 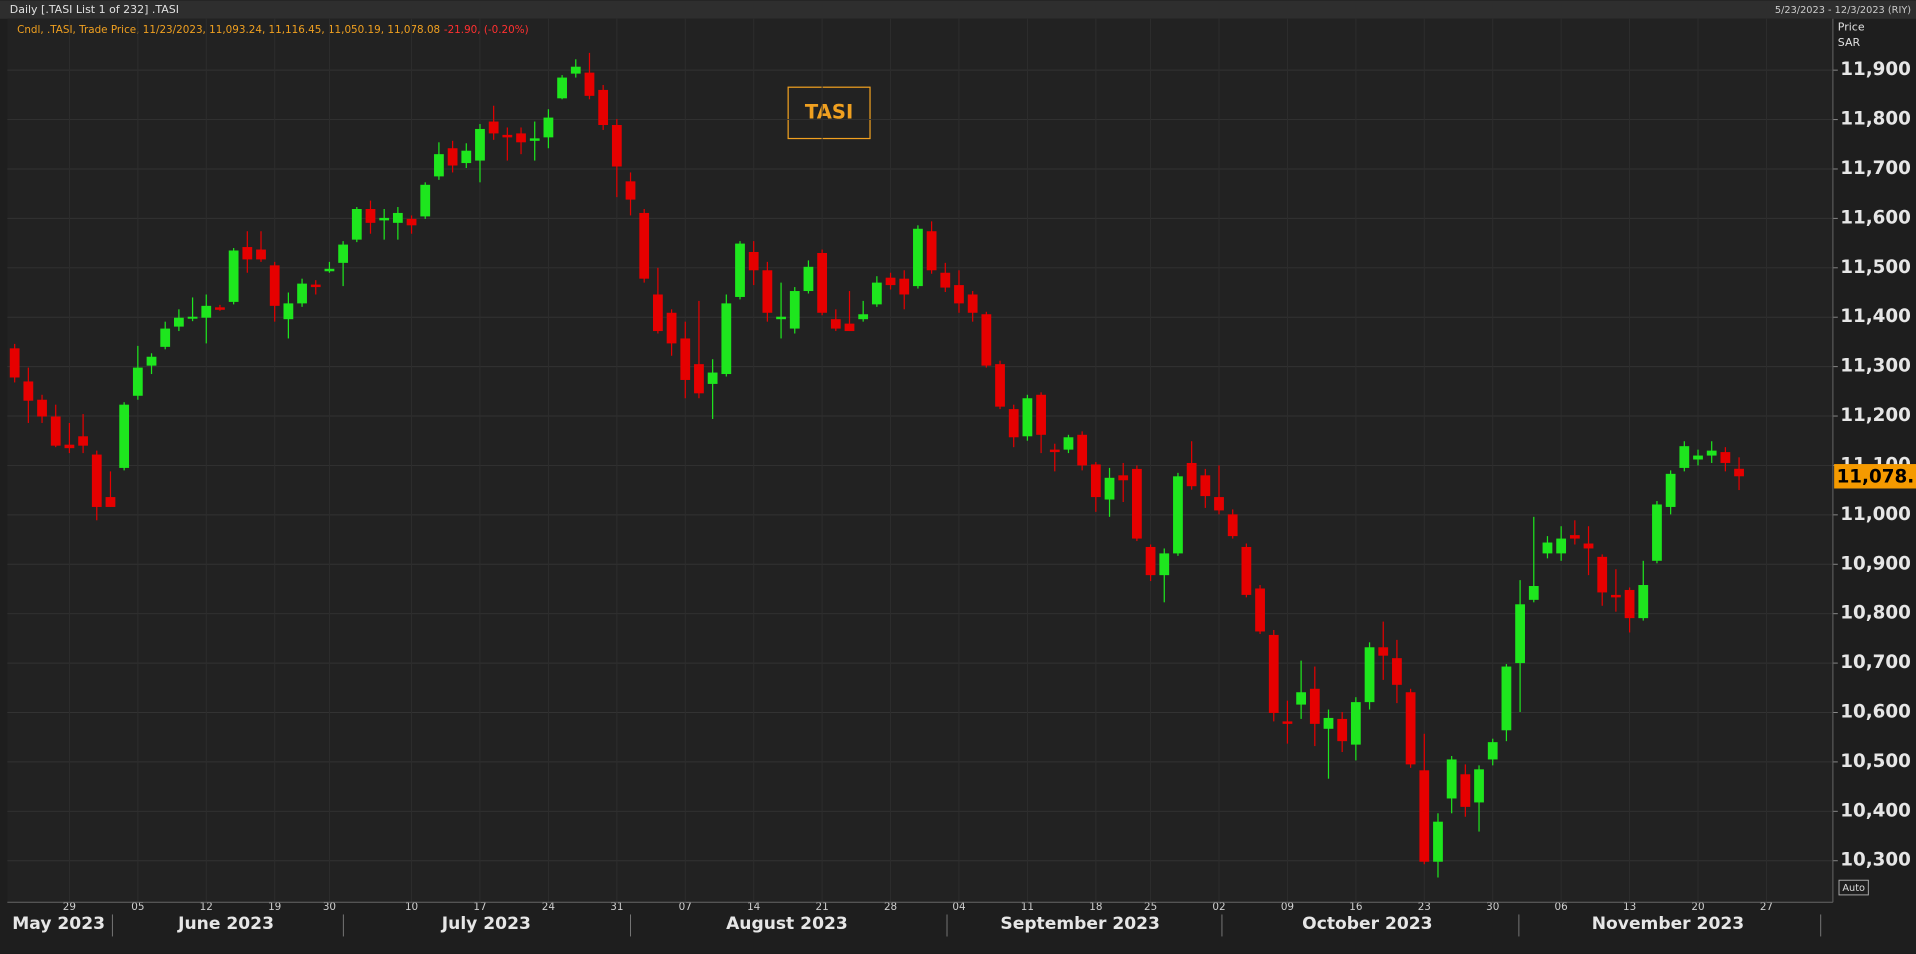 I want to click on annotation: TASI, so click(x=829, y=111).